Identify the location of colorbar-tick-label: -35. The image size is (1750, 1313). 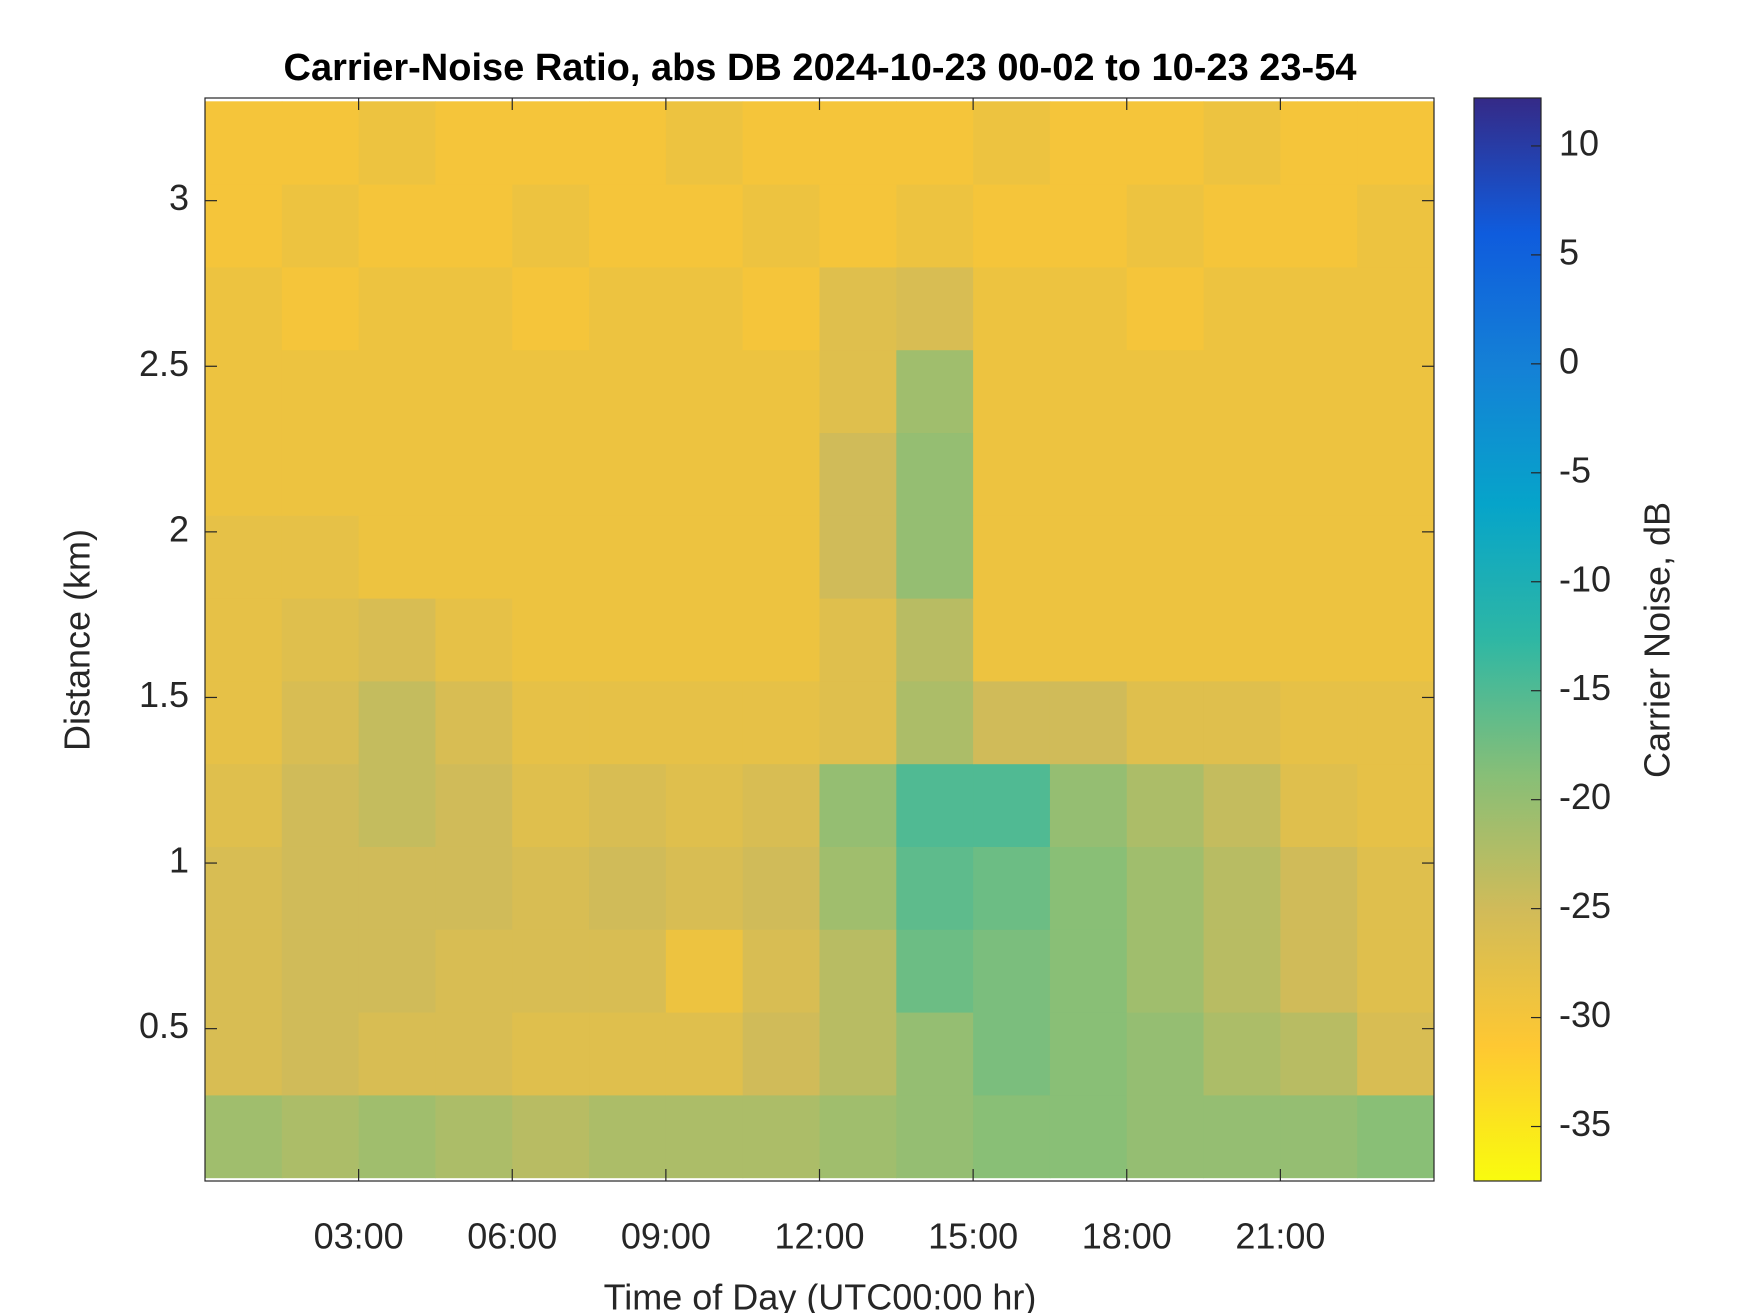
(1585, 1123).